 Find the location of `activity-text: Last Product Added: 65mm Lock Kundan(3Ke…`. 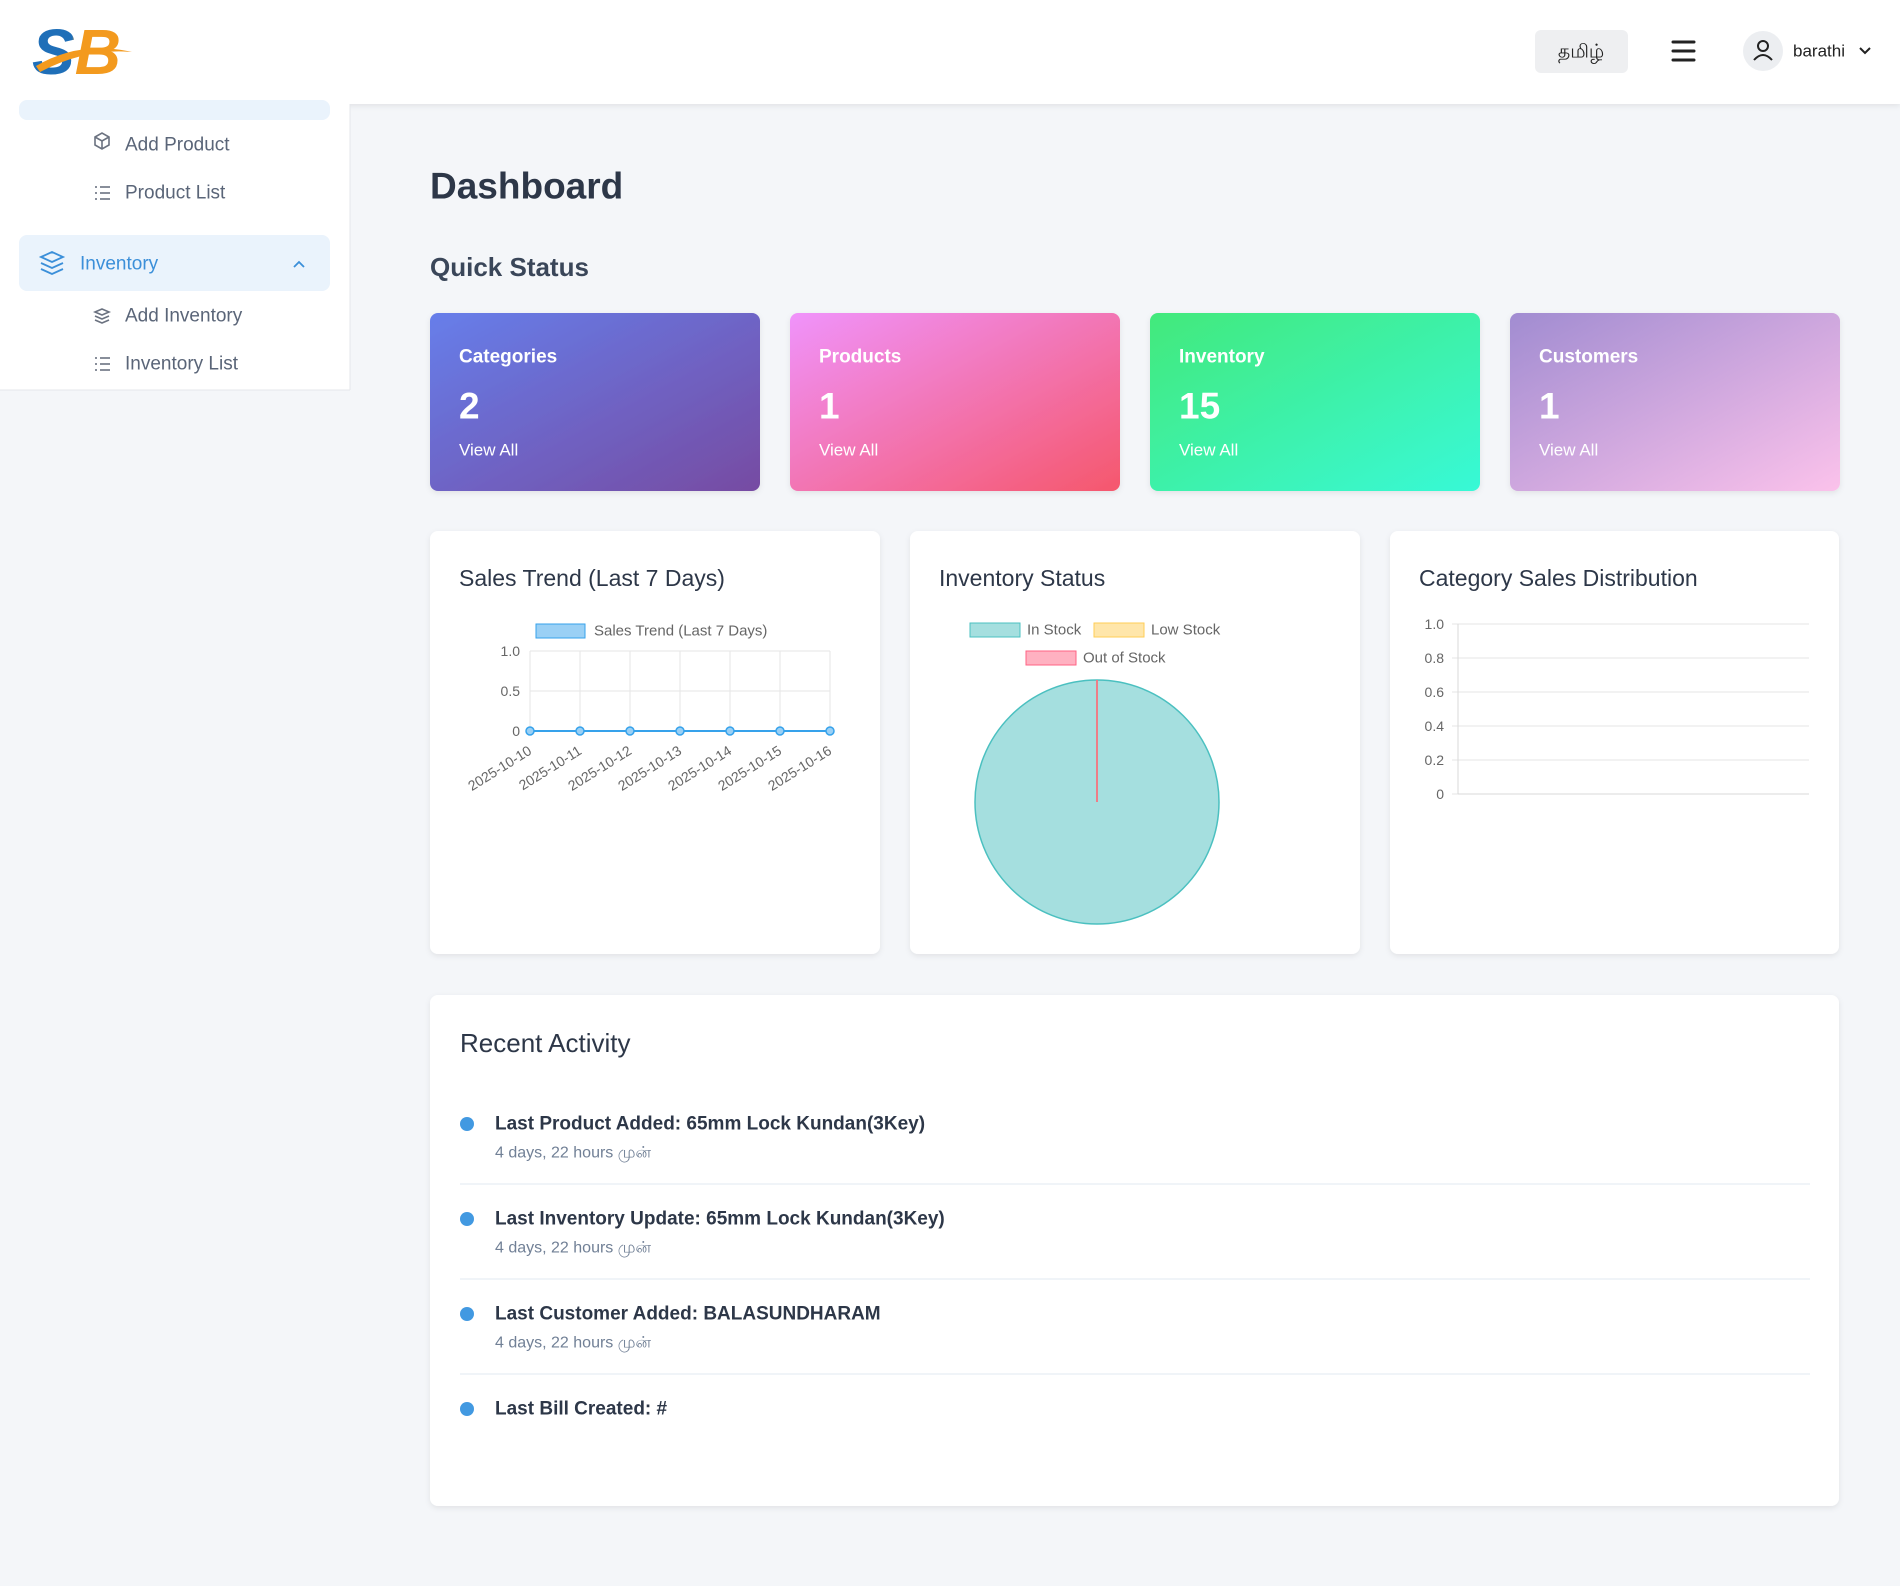

activity-text: Last Product Added: 65mm Lock Kundan(3Ke… is located at coordinates (710, 1124).